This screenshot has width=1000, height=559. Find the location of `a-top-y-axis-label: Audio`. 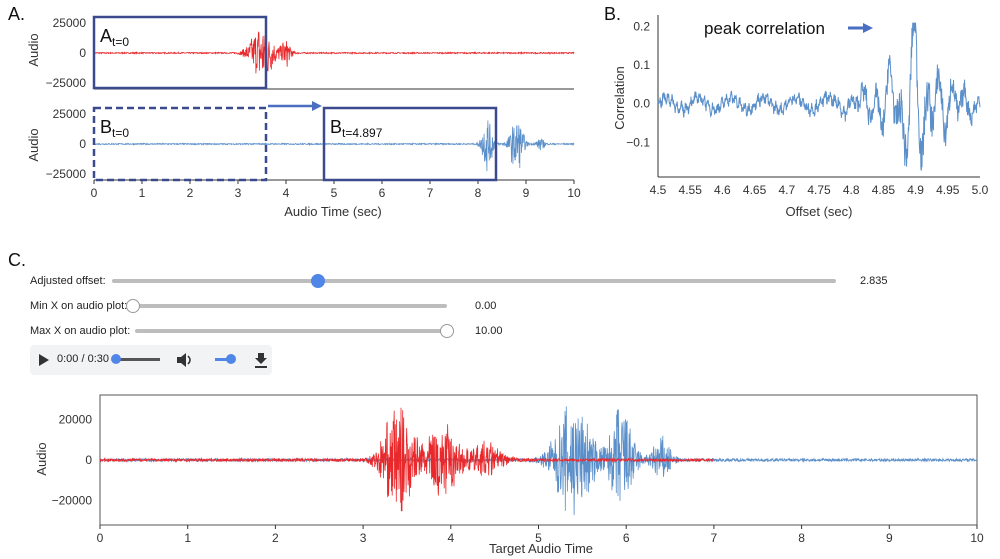

a-top-y-axis-label: Audio is located at coordinates (33, 49).